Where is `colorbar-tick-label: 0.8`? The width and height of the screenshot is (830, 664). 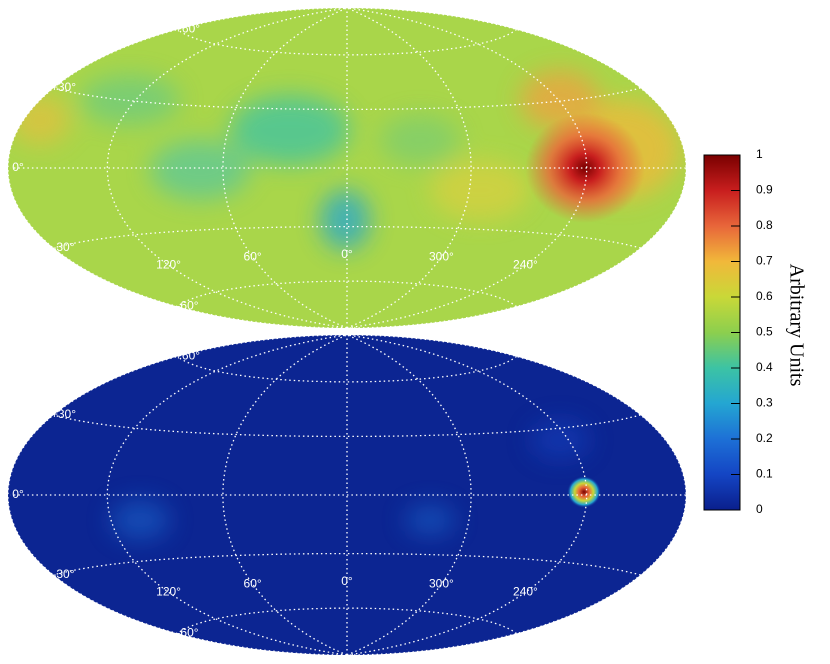
colorbar-tick-label: 0.8 is located at coordinates (764, 225).